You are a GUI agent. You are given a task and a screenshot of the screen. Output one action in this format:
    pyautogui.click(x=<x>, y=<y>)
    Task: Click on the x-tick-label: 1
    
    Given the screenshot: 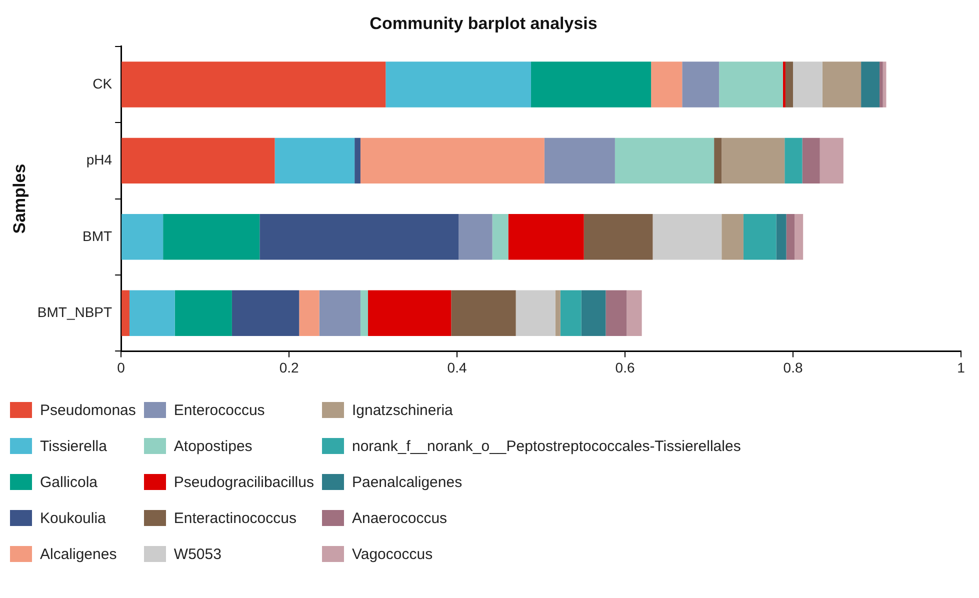 What is the action you would take?
    pyautogui.click(x=961, y=367)
    